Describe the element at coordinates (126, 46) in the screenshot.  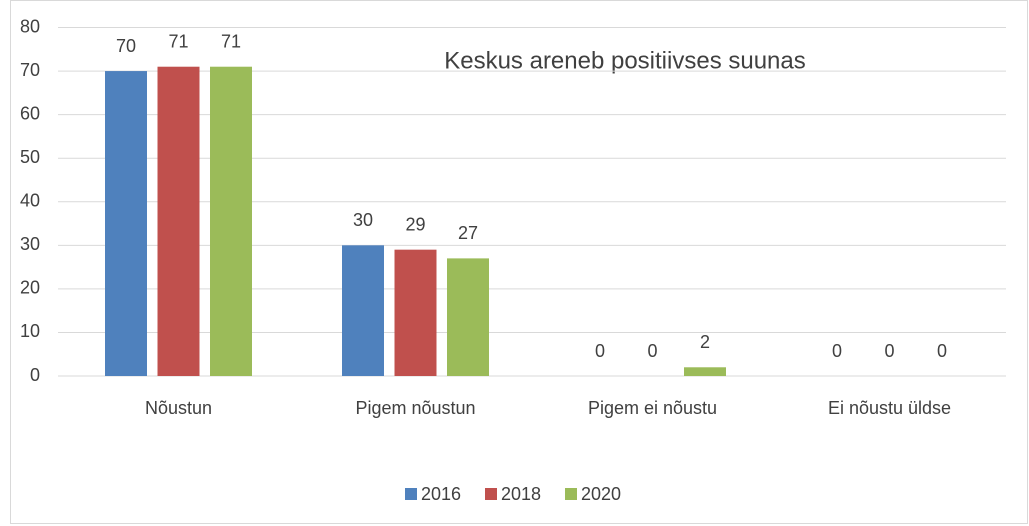
I see `data-label: 70` at that location.